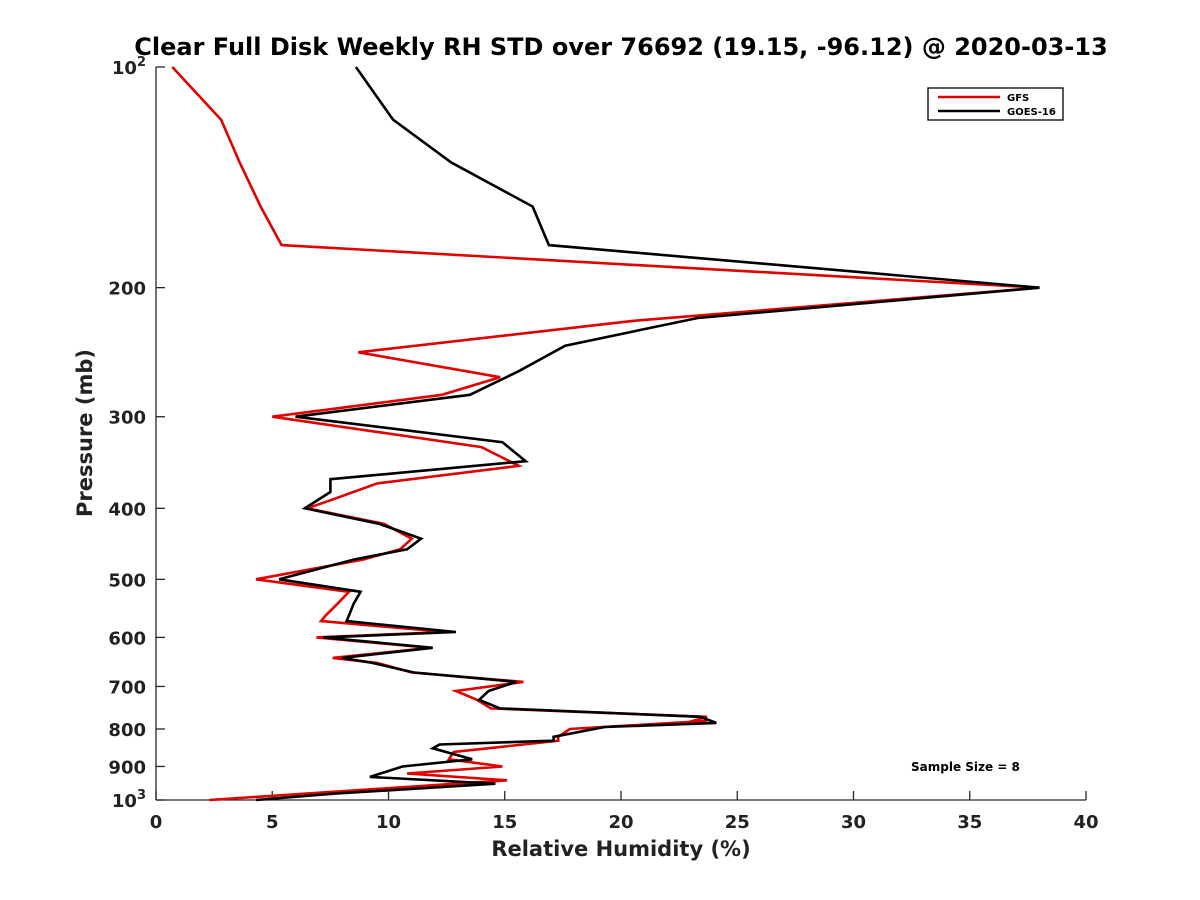 The height and width of the screenshot is (900, 1200). What do you see at coordinates (156, 822) in the screenshot?
I see `x-tick-label: 0` at bounding box center [156, 822].